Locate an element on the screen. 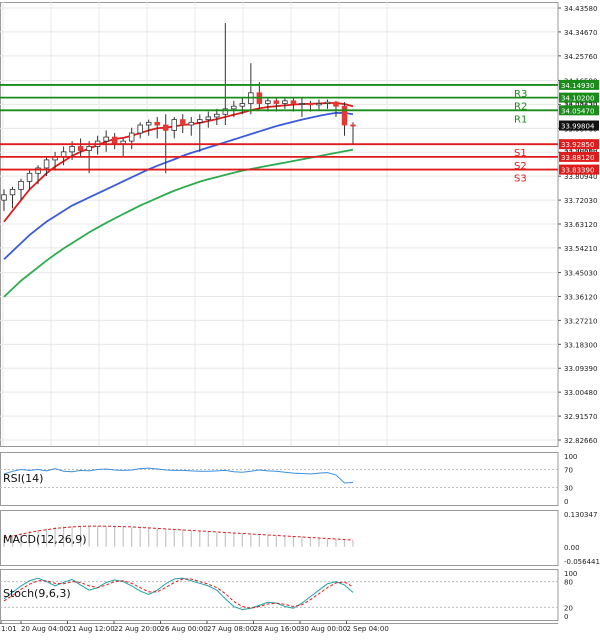  level-price-box-s3 is located at coordinates (579, 169).